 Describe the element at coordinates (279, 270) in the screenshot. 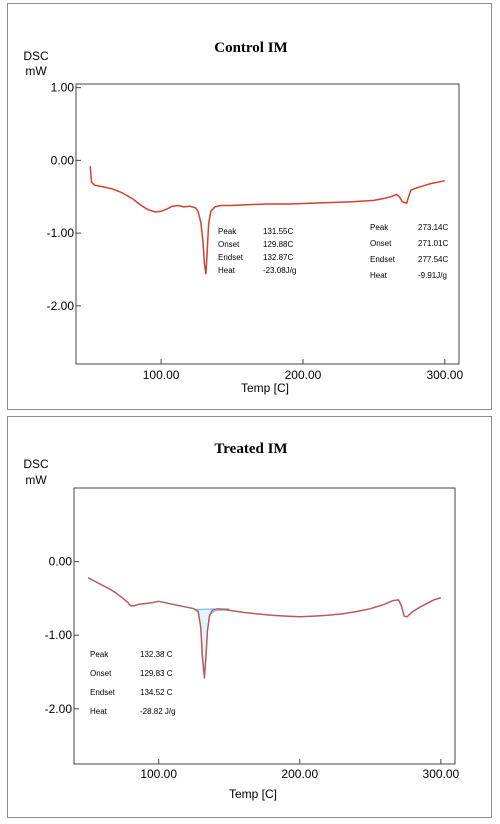

I see `annotation-value: -23.08J/g` at that location.